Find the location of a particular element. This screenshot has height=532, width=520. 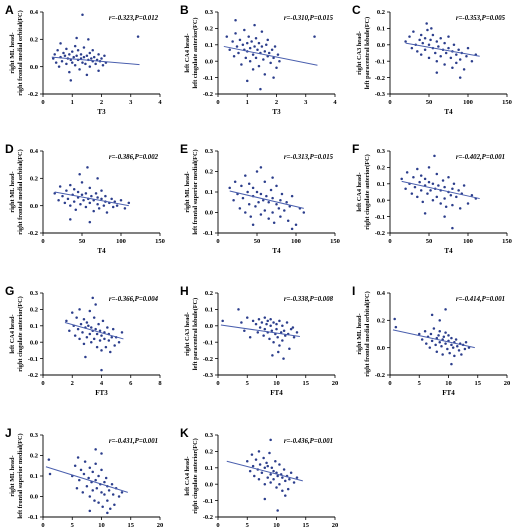

y-axis-label-line-1: left CA4 head- is located at coordinates (359, 191).